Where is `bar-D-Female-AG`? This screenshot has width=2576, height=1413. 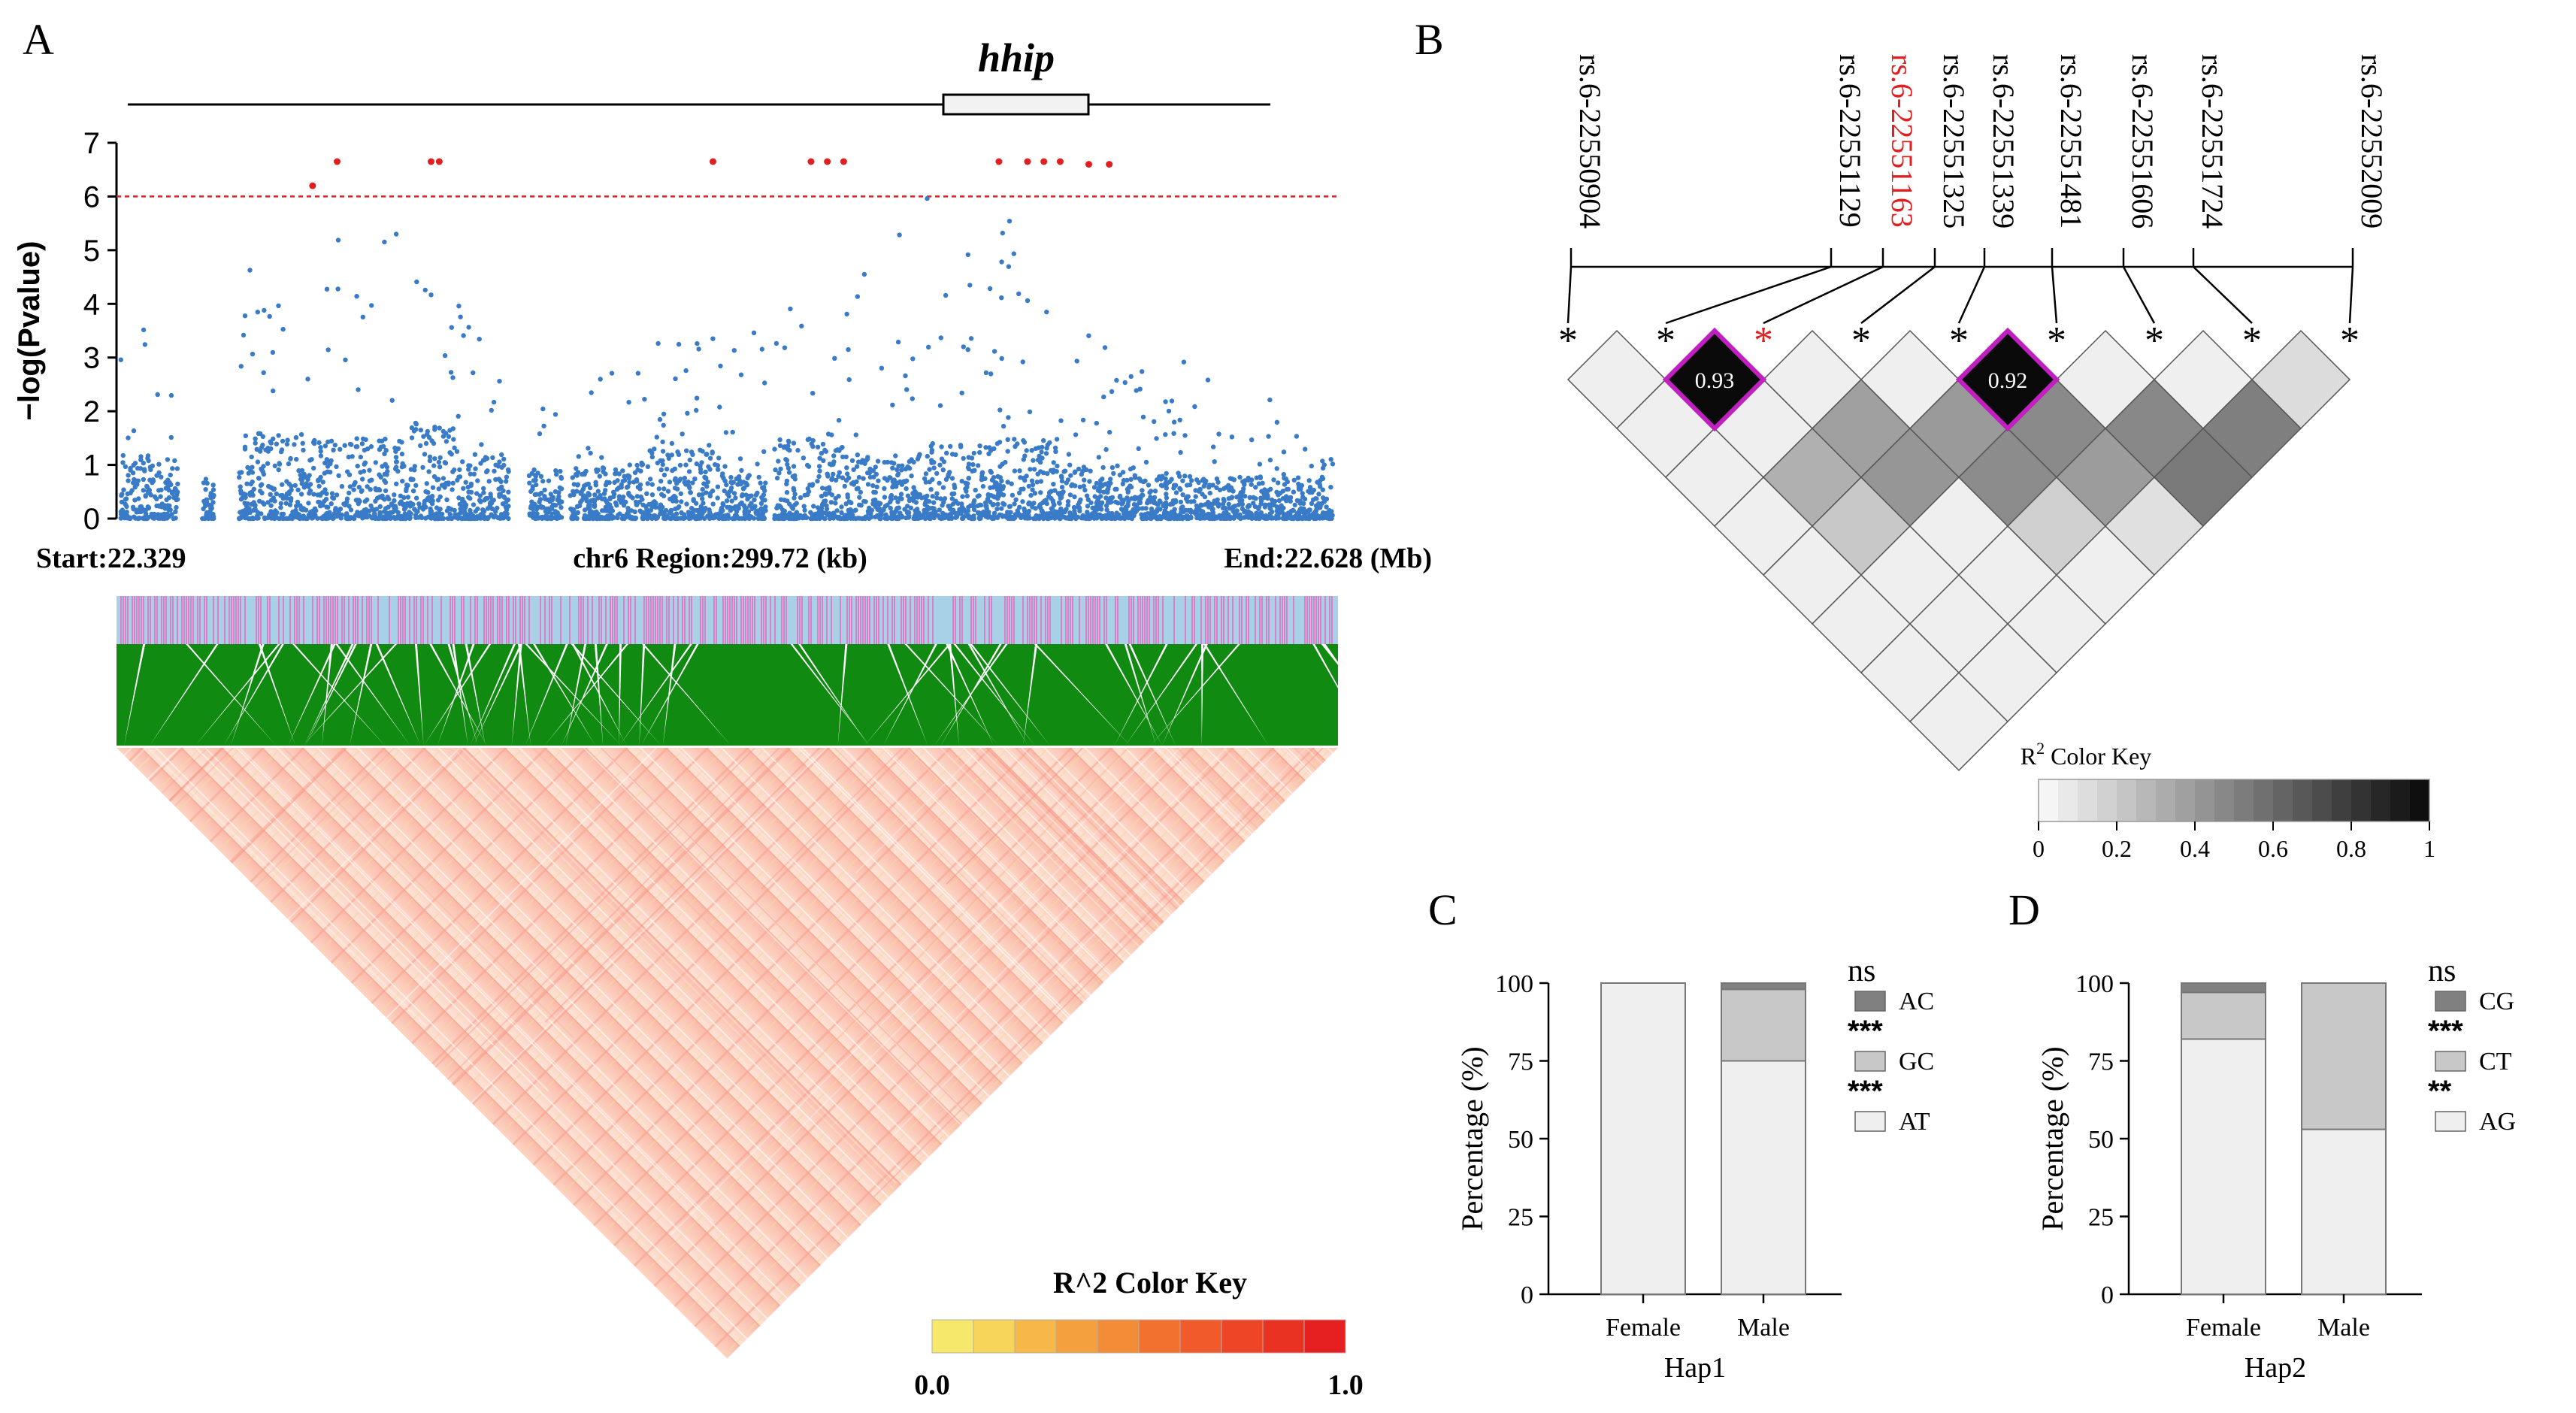 bar-D-Female-AG is located at coordinates (2223, 1167).